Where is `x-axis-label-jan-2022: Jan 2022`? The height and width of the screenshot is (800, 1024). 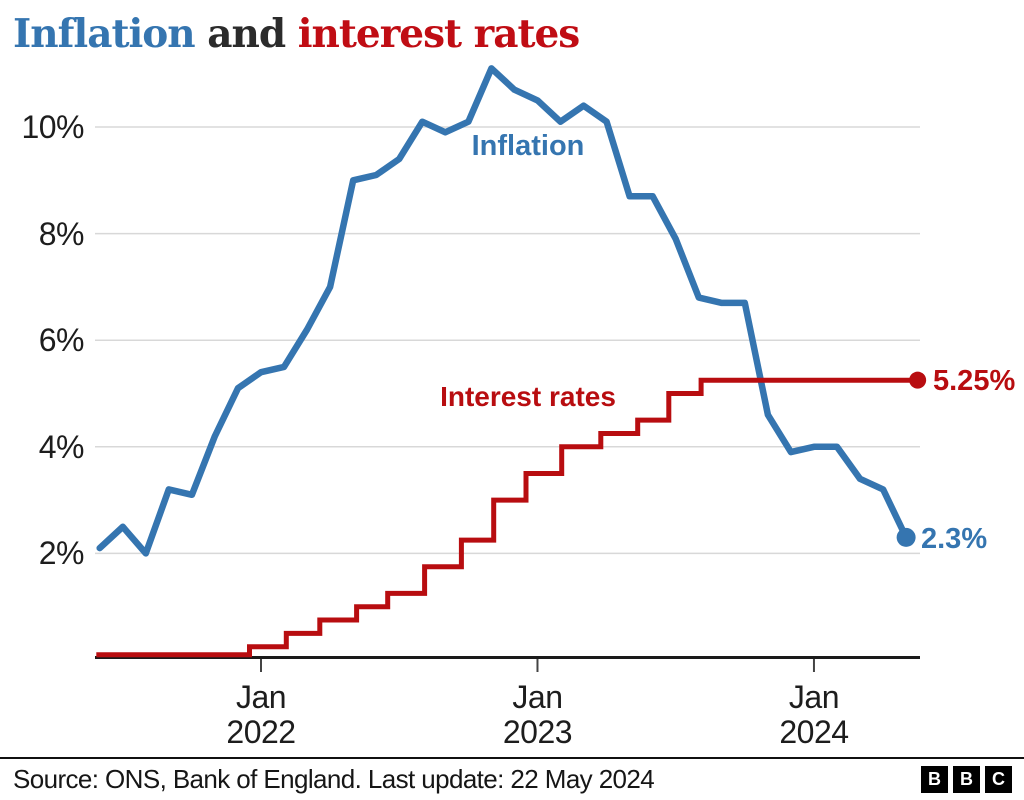
x-axis-label-jan-2022: Jan 2022 is located at coordinates (261, 715).